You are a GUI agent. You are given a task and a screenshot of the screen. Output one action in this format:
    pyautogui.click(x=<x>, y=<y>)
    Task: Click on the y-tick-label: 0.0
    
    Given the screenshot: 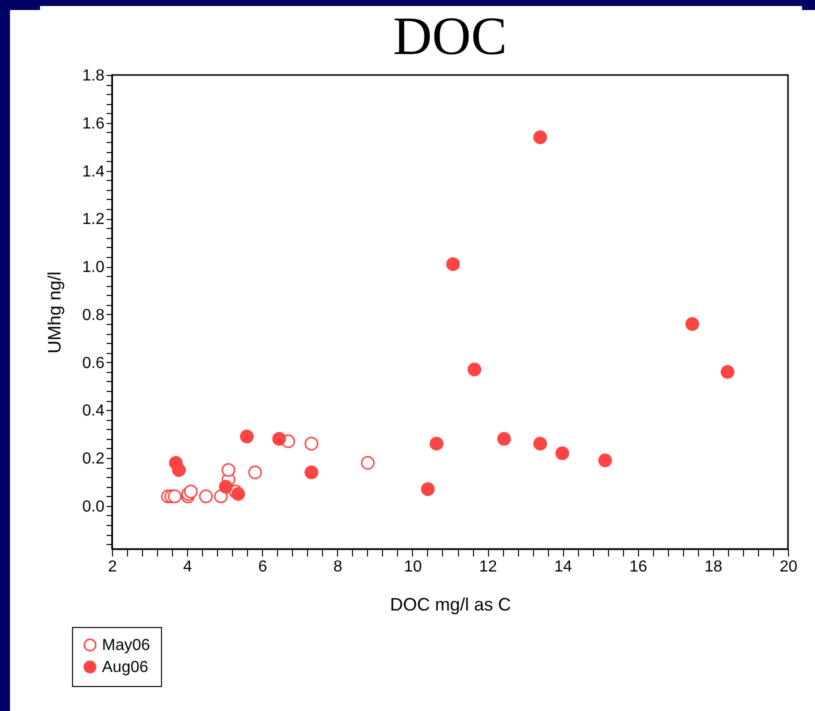 What is the action you would take?
    pyautogui.click(x=93, y=507)
    